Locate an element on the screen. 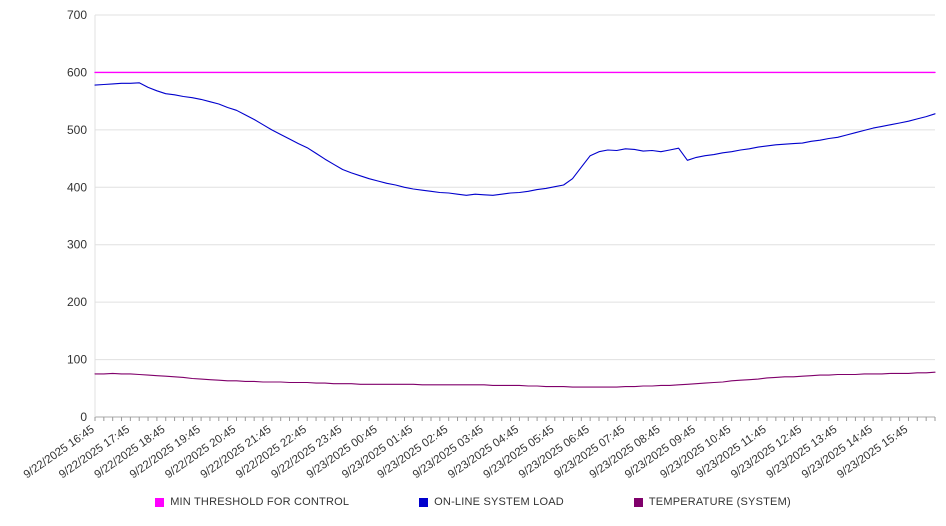  legend-item-1: ON-LINE SYSTEM LOAD is located at coordinates (491, 502).